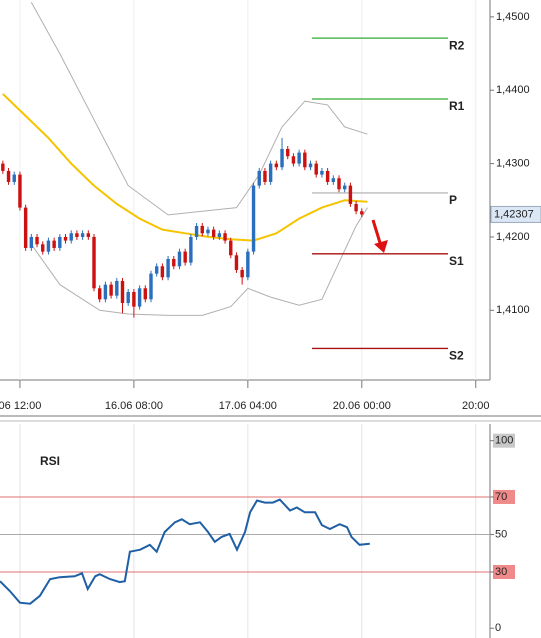 This screenshot has width=541, height=638. What do you see at coordinates (513, 90) in the screenshot?
I see `y-tick-label: 1,4400` at bounding box center [513, 90].